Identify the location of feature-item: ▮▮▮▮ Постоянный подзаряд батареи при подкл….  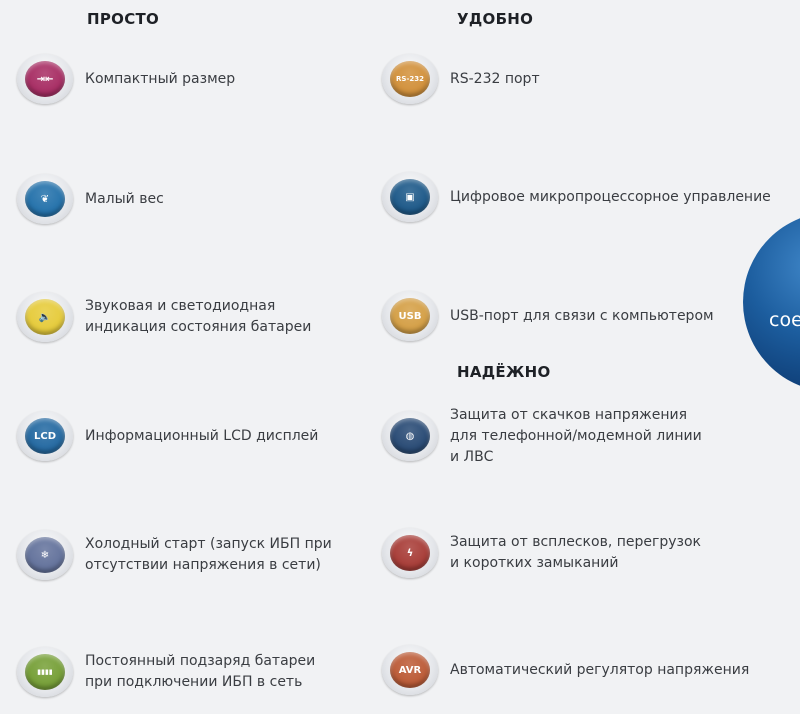
(166, 672).